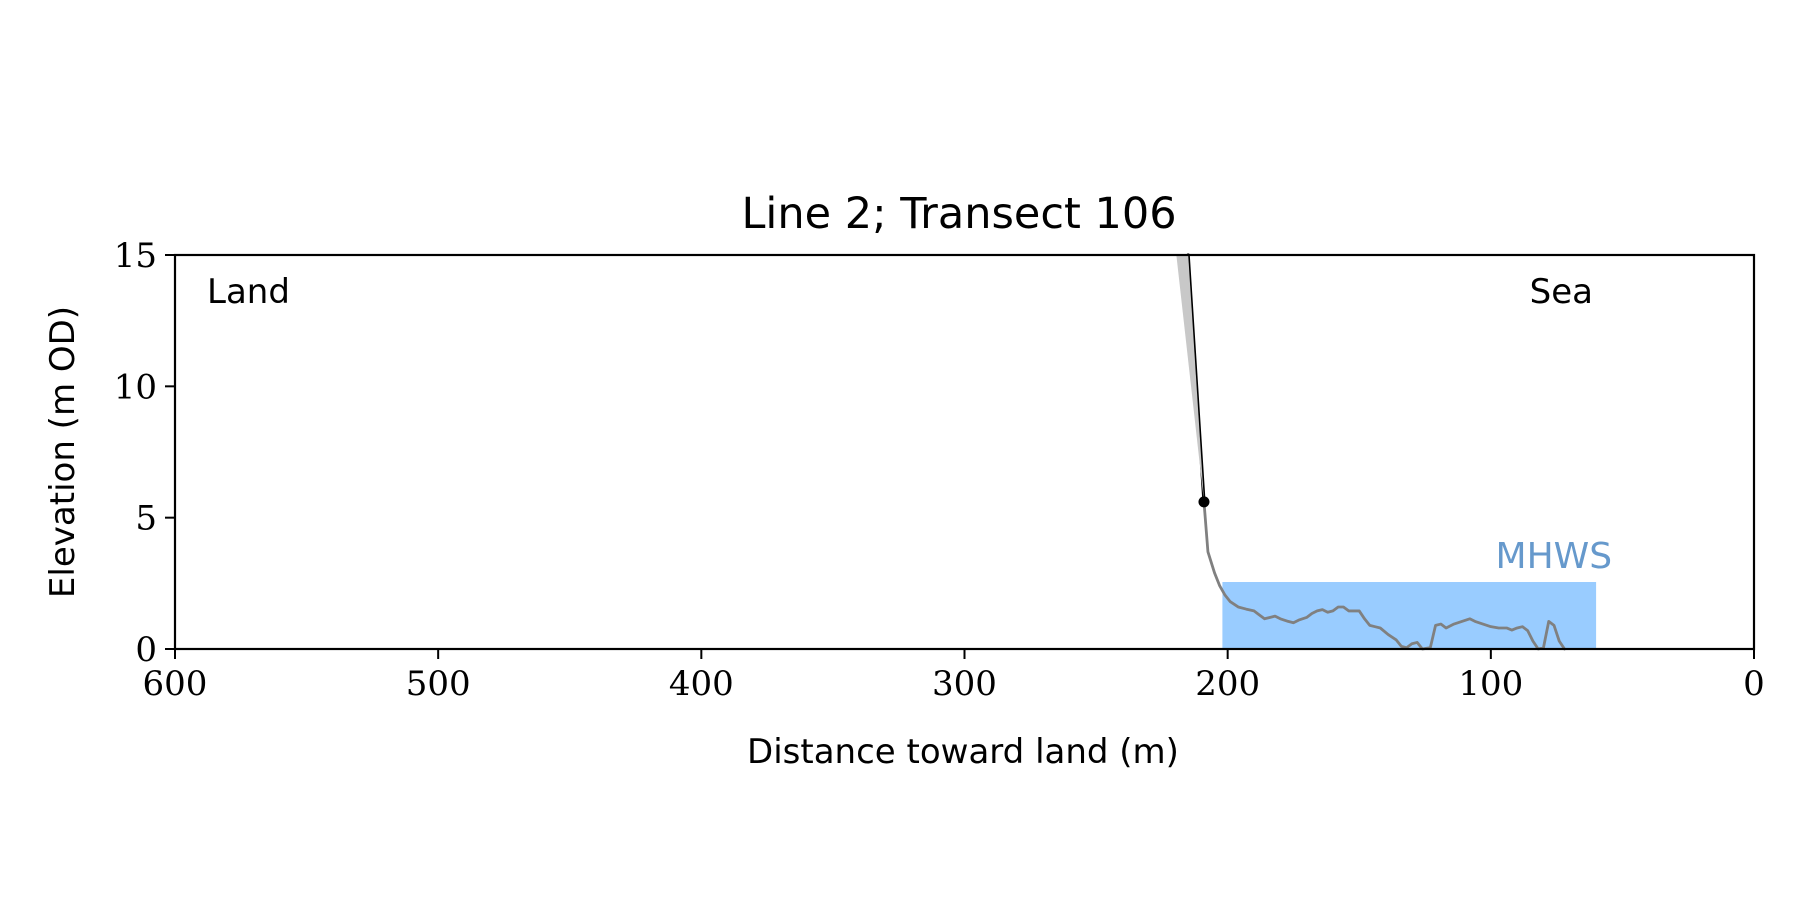  I want to click on x-tick-label: 0, so click(1754, 684).